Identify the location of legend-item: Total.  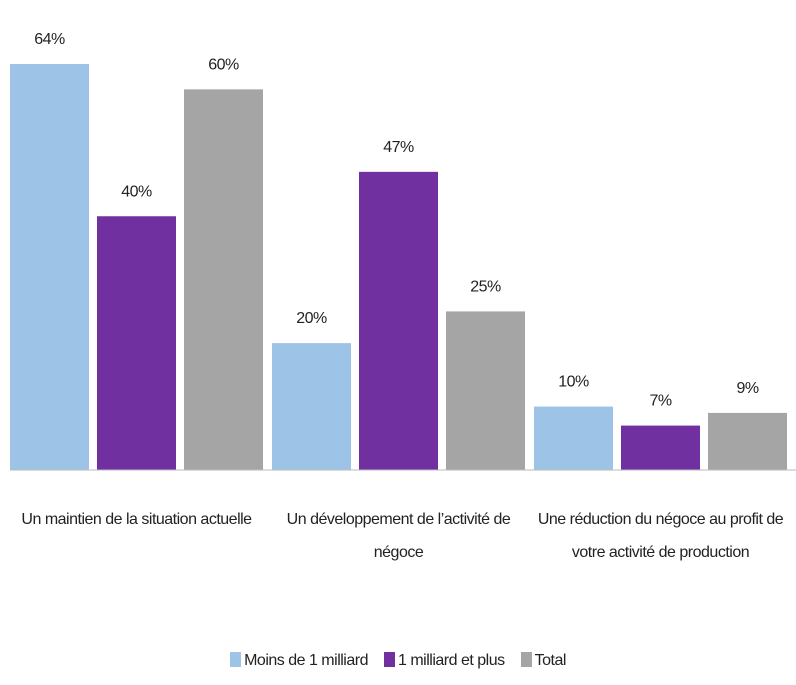
(543, 660).